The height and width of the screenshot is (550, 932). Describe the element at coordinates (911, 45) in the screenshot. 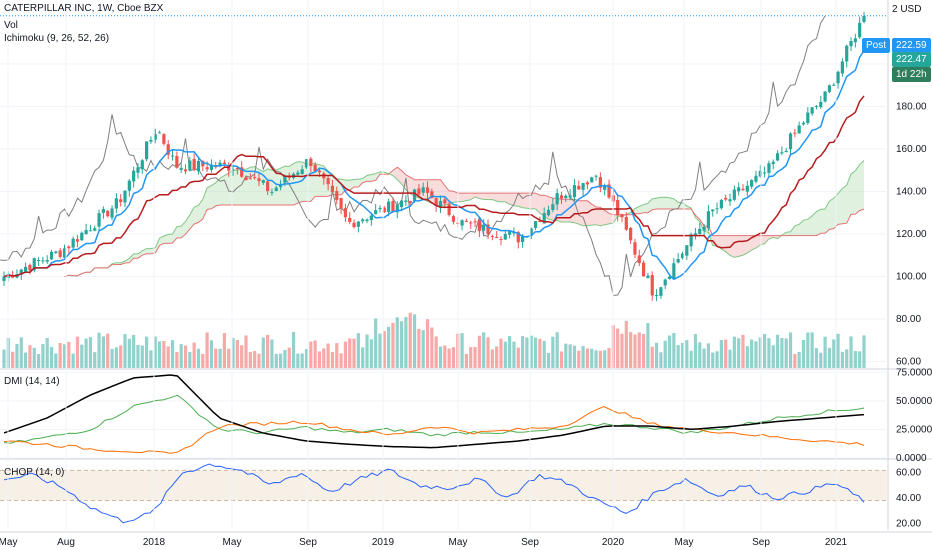

I see `post-price-tag: 222.59` at that location.